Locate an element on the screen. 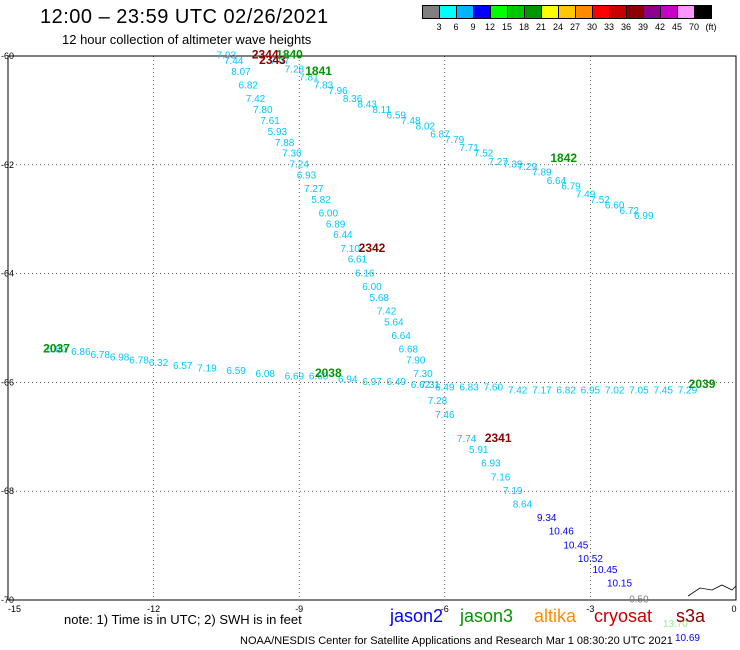 The height and width of the screenshot is (650, 740). wave-height-value: 7.02 is located at coordinates (615, 390).